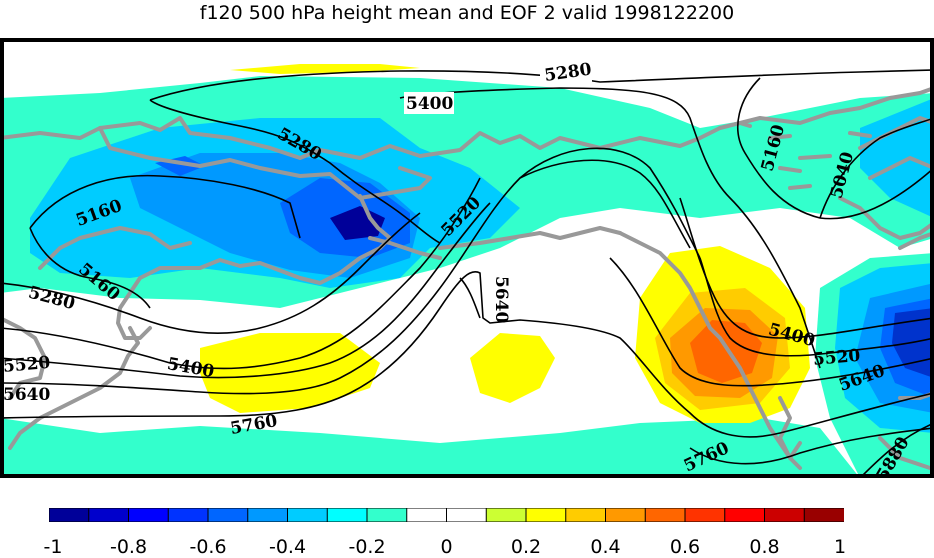 The image size is (934, 558). What do you see at coordinates (212, 273) in the screenshot?
I see `contour-5280-west` at bounding box center [212, 273].